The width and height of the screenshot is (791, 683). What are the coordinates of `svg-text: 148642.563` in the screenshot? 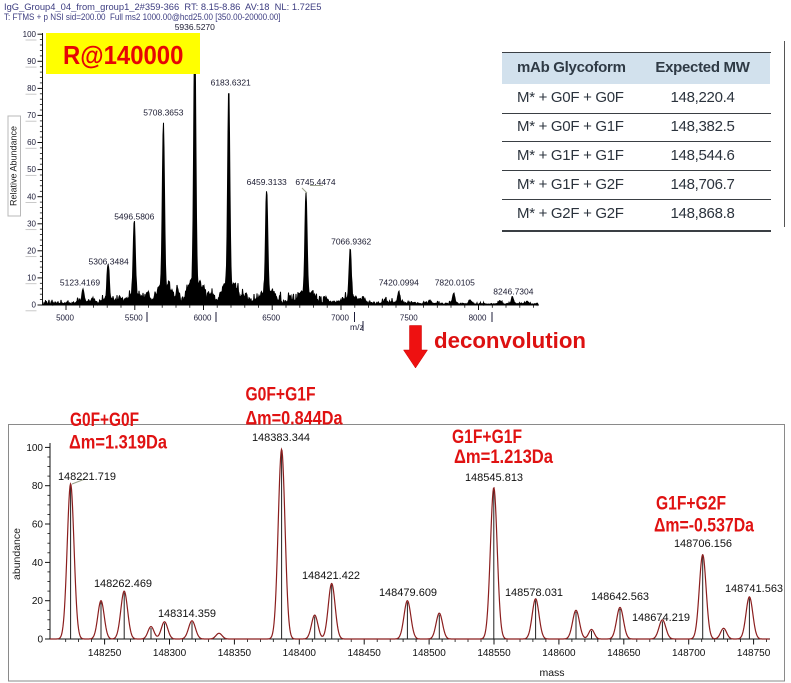 It's located at (620, 597).